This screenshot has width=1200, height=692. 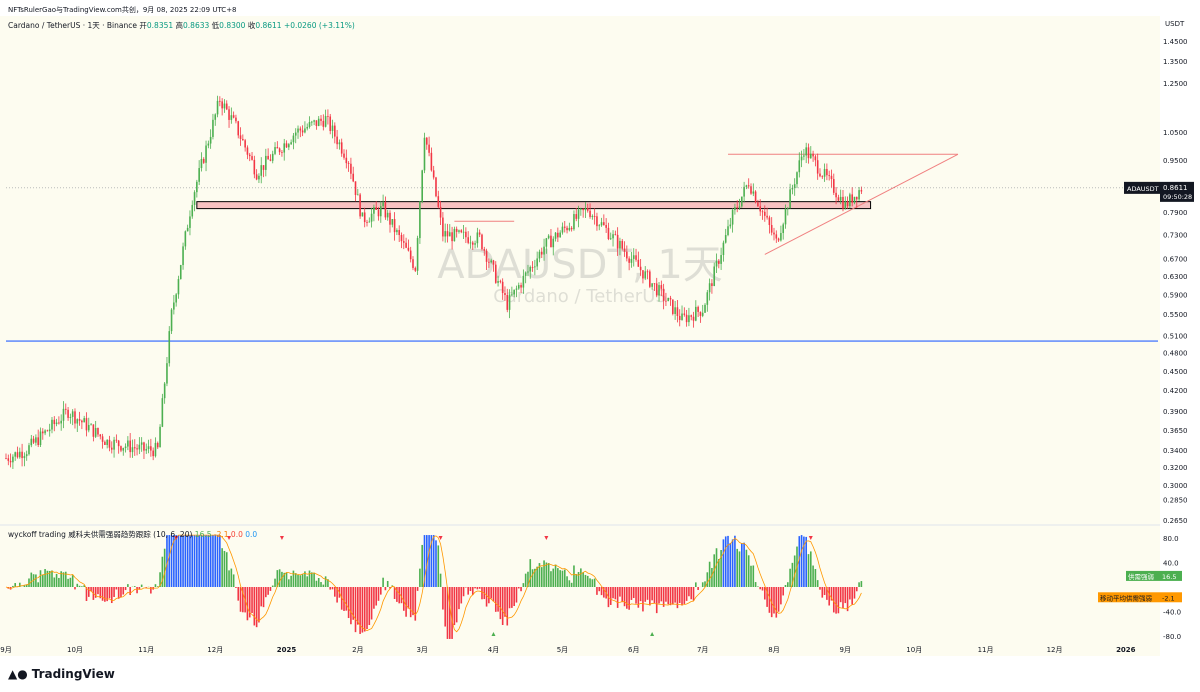 I want to click on low-label: 低, so click(x=215, y=25).